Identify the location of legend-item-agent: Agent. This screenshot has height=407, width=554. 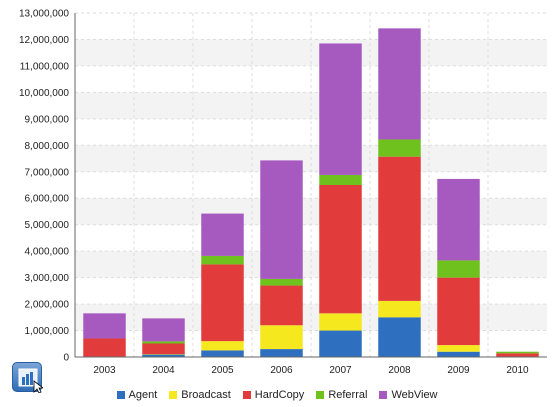
(137, 395).